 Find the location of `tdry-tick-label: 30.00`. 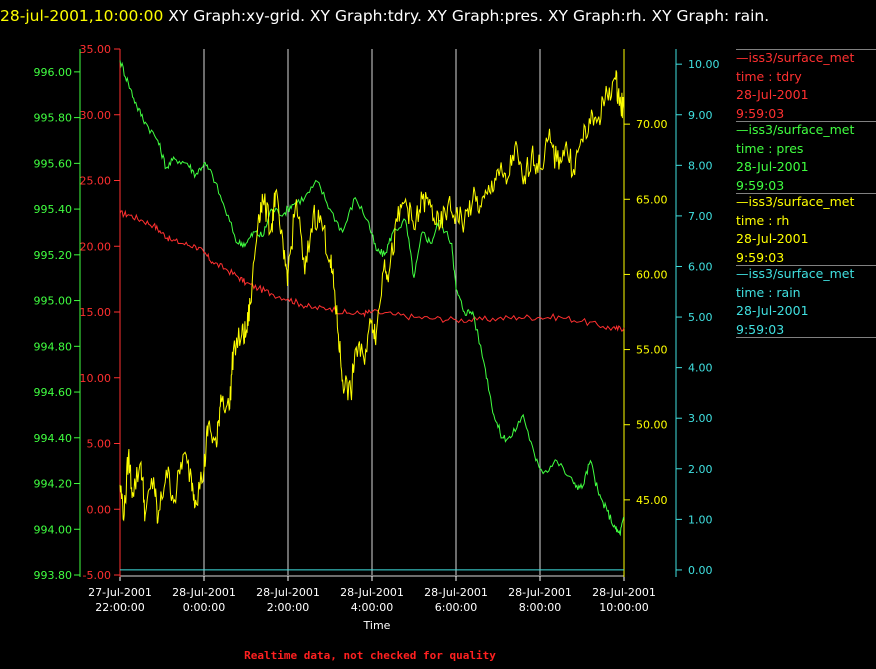

tdry-tick-label: 30.00 is located at coordinates (96, 115).